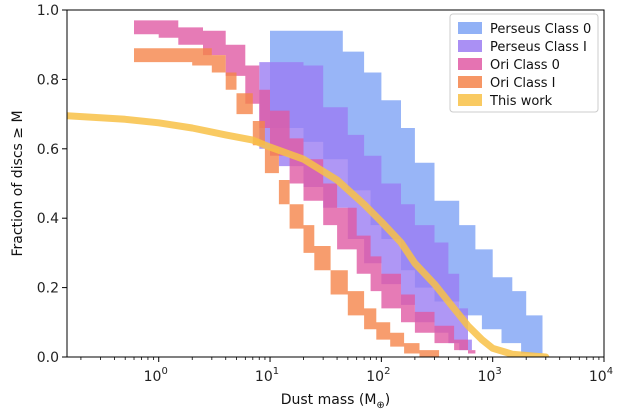 The height and width of the screenshot is (410, 619). Describe the element at coordinates (48, 289) in the screenshot. I see `y-tick-label: 0.2` at that location.